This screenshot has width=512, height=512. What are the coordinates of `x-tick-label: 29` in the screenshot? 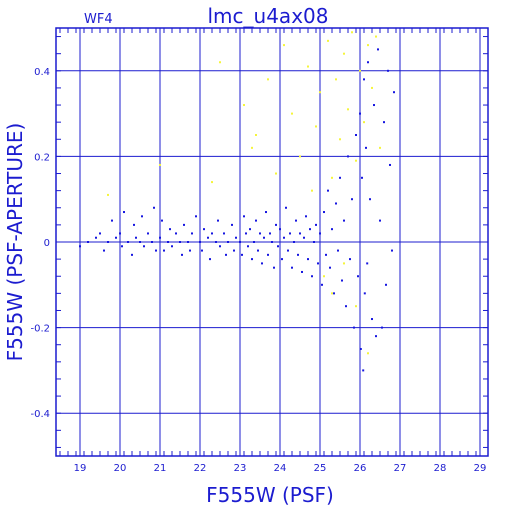 It's located at (480, 468).